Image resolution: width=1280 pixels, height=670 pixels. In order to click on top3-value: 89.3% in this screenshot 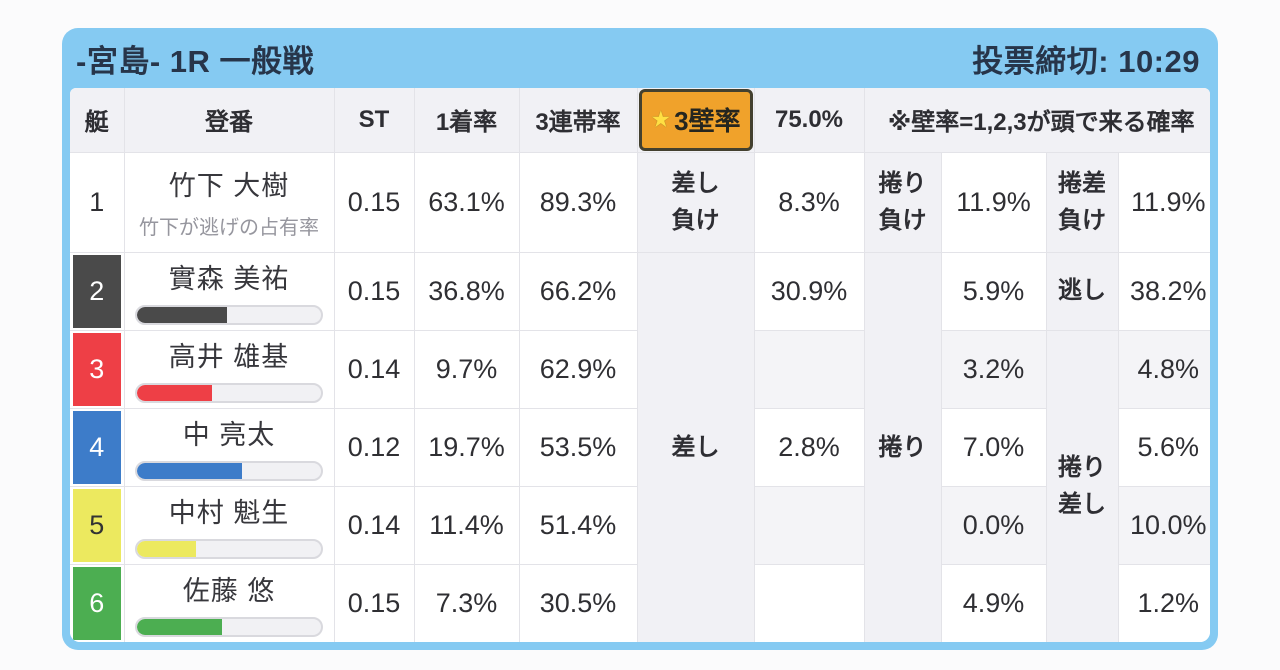, I will do `click(578, 202)`.